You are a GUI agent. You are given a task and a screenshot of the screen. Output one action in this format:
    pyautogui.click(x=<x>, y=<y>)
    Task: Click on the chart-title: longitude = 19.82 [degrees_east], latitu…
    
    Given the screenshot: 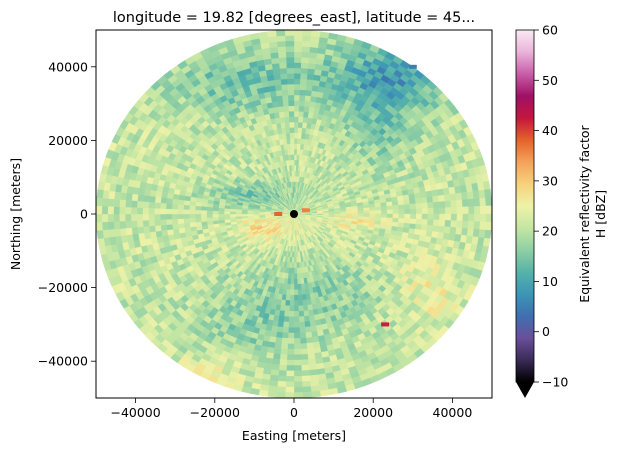 What is the action you would take?
    pyautogui.click(x=294, y=18)
    